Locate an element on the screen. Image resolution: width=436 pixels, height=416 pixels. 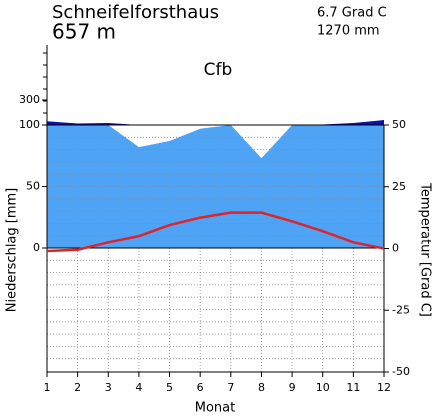
temperature-line is located at coordinates (215, 232).